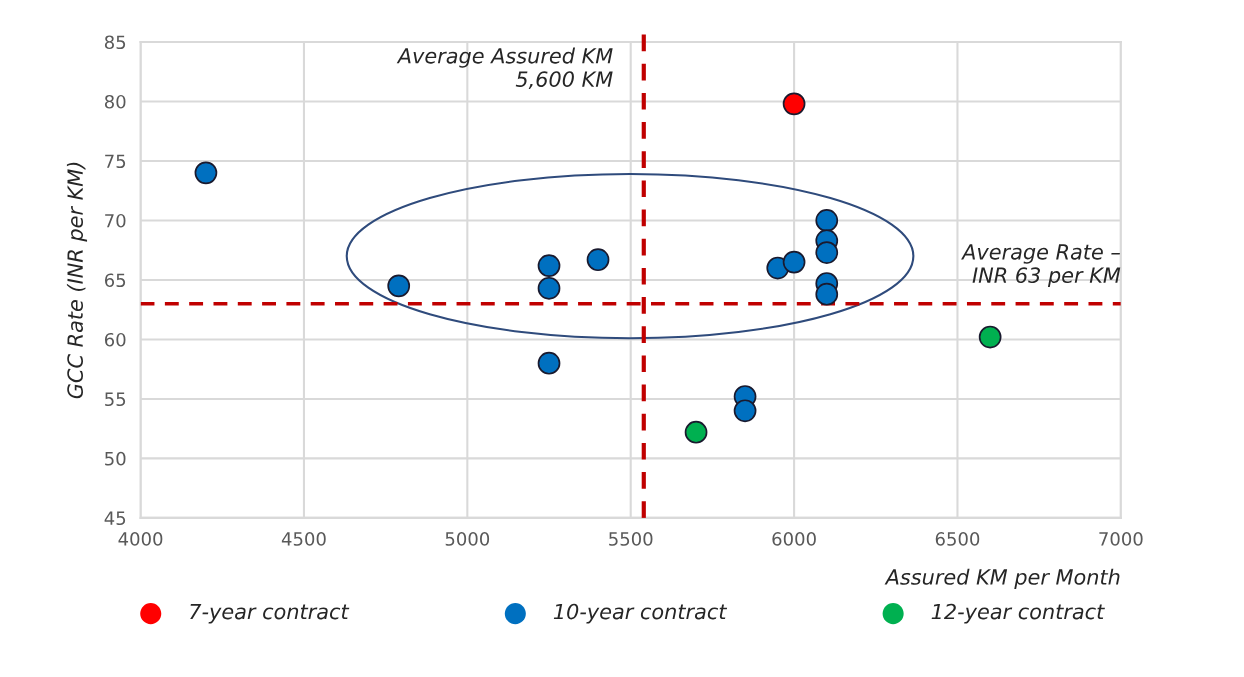 This screenshot has width=1244, height=677. Describe the element at coordinates (631, 539) in the screenshot. I see `x-tick-label: 5500` at that location.